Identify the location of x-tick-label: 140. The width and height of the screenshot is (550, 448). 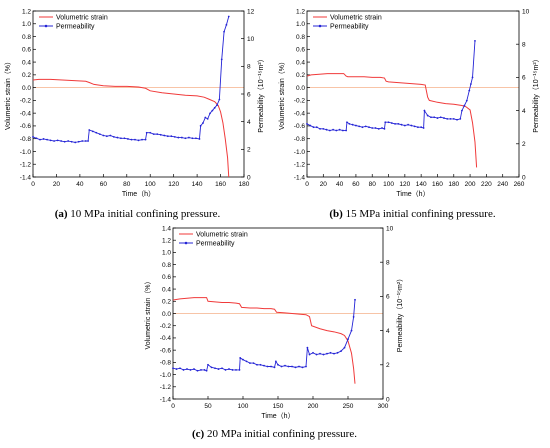
(197, 184).